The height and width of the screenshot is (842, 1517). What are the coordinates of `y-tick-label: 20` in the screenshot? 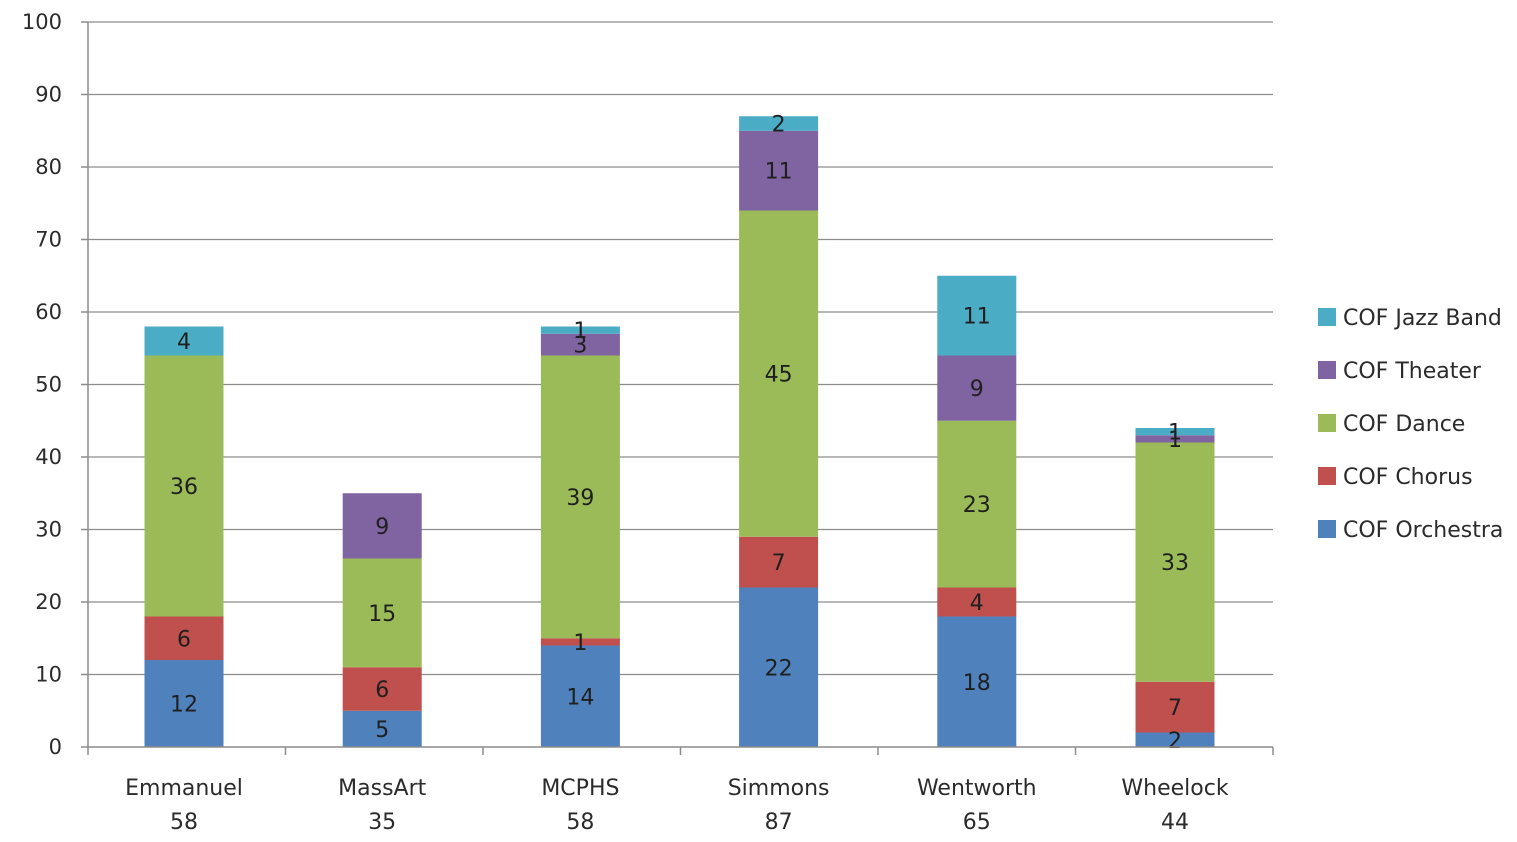 It's located at (48, 602).